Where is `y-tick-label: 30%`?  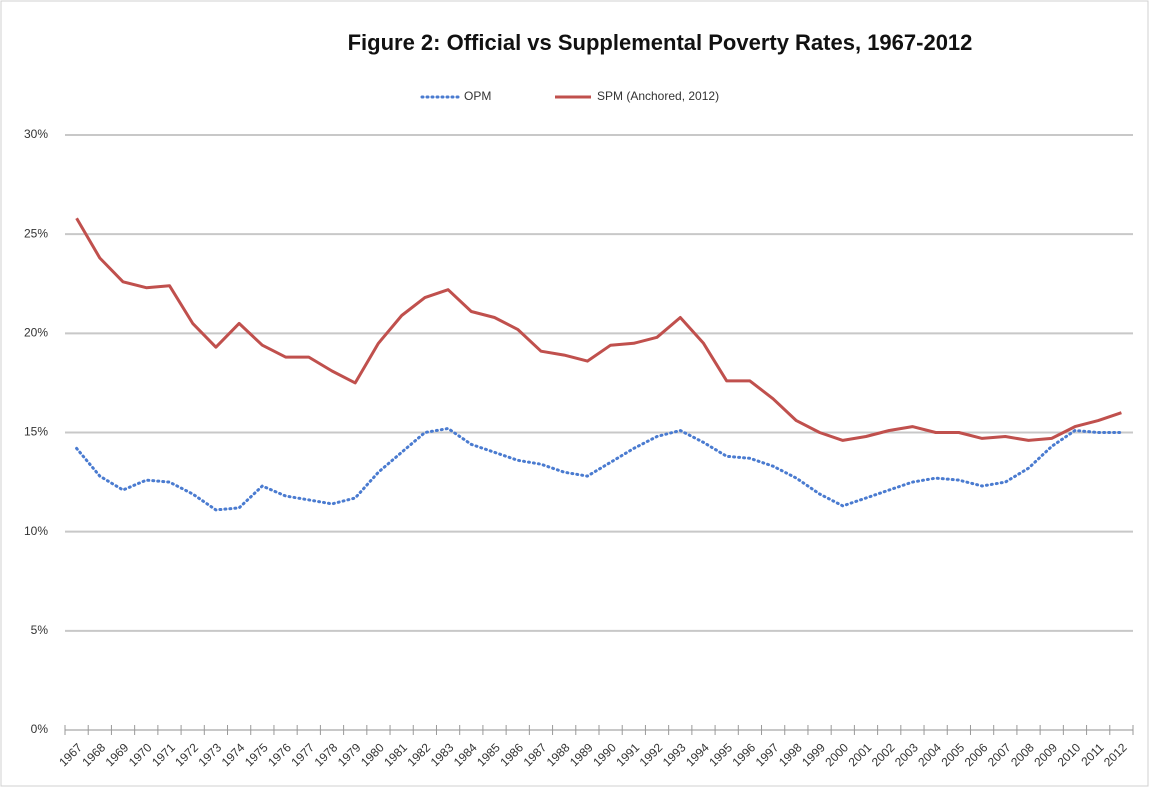 y-tick-label: 30% is located at coordinates (36, 134).